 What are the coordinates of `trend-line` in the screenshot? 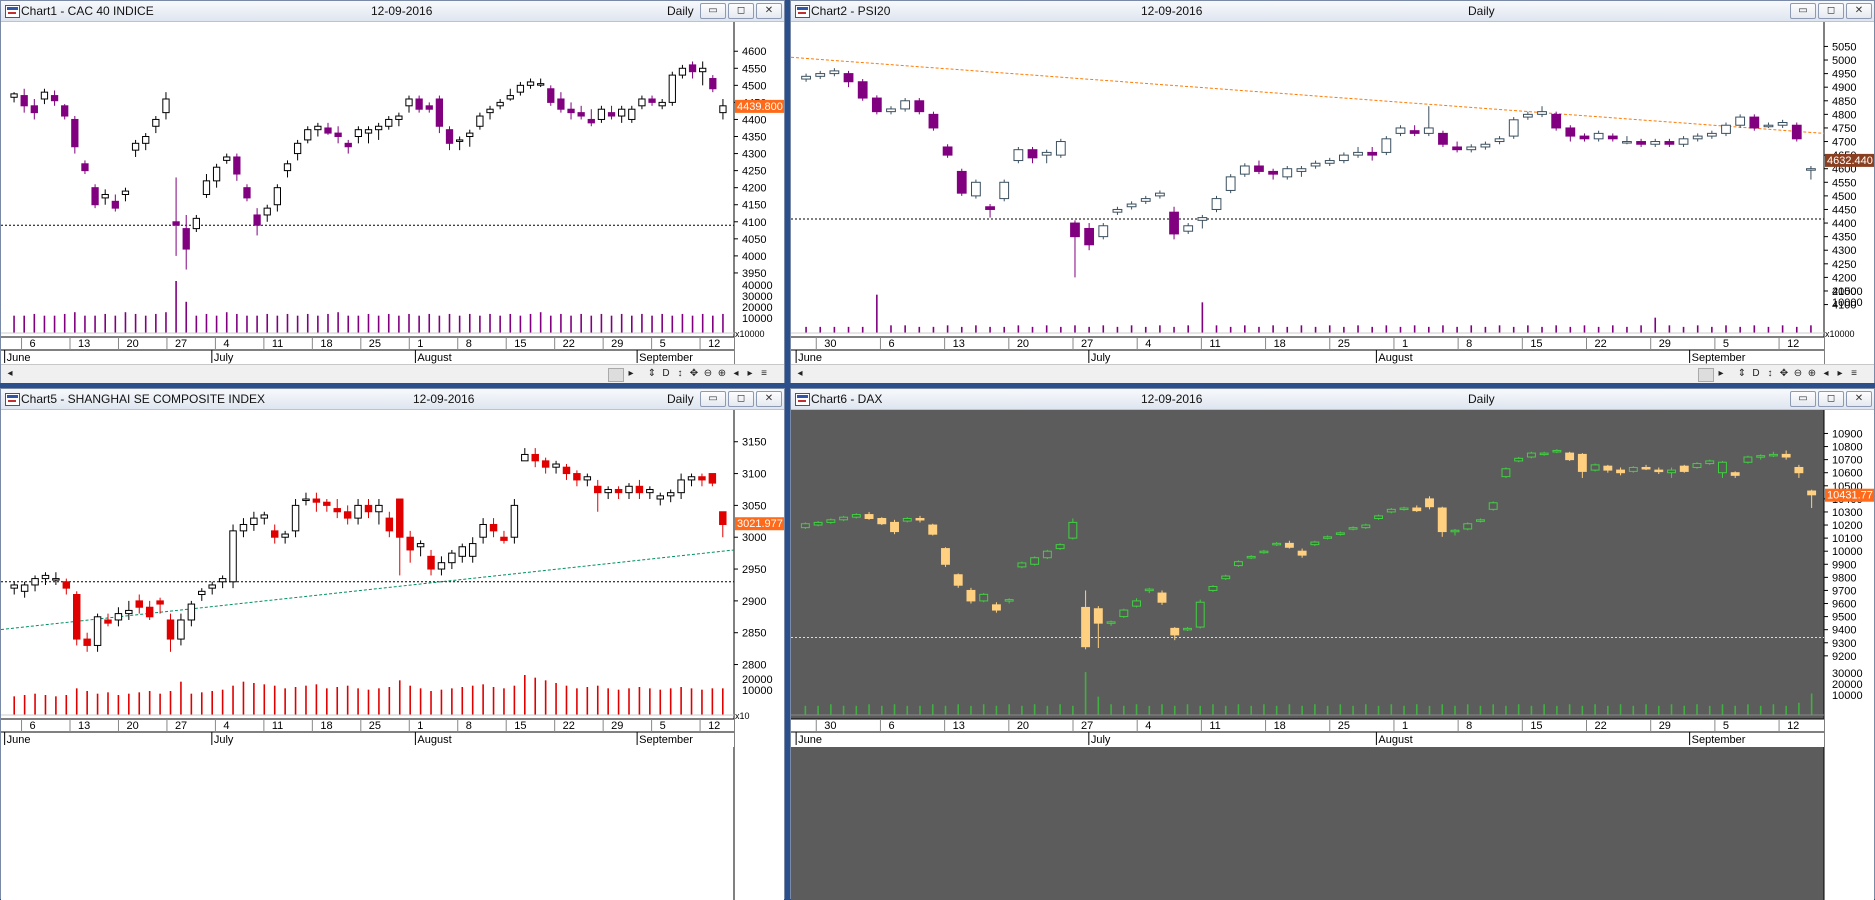 It's located at (1308, 95).